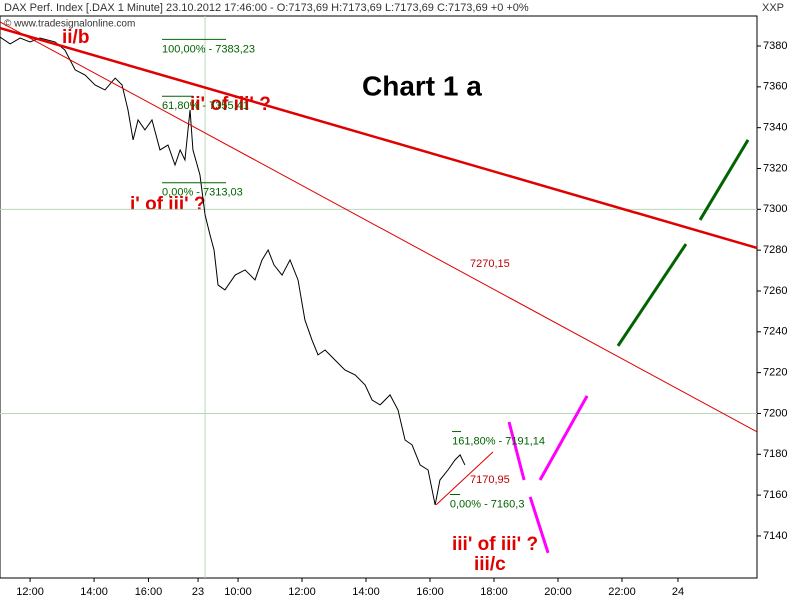 This screenshot has height=600, width=800. I want to click on x-tick-label: 18:00, so click(494, 592).